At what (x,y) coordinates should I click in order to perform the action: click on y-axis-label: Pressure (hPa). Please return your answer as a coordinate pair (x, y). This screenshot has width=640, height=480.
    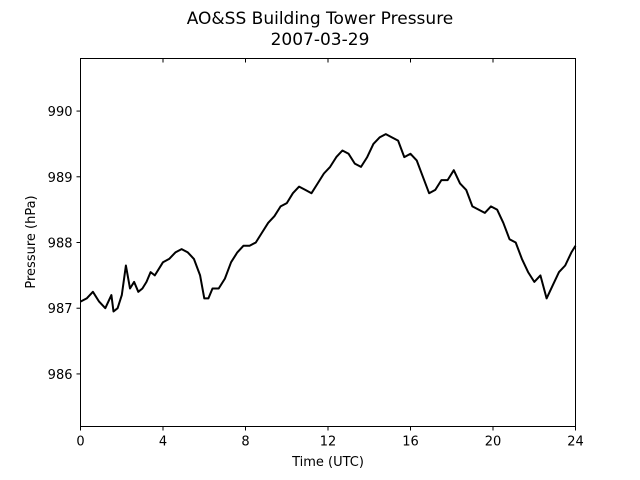
    Looking at the image, I should click on (31, 241).